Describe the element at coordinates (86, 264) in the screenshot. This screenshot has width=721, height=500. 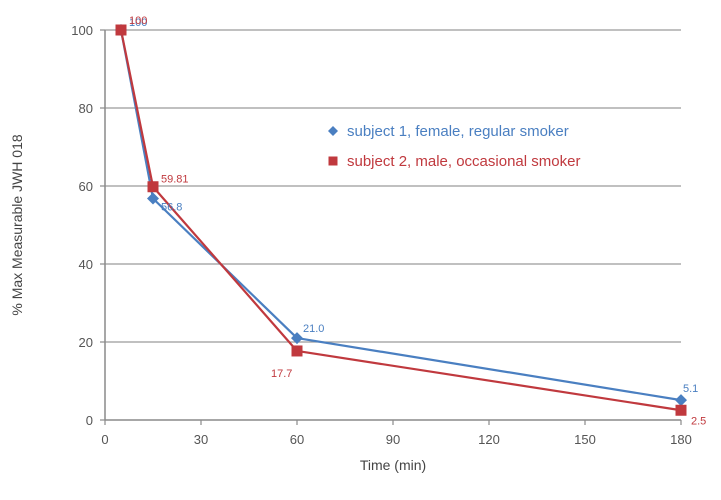
I see `y-tick-label-40: 40` at that location.